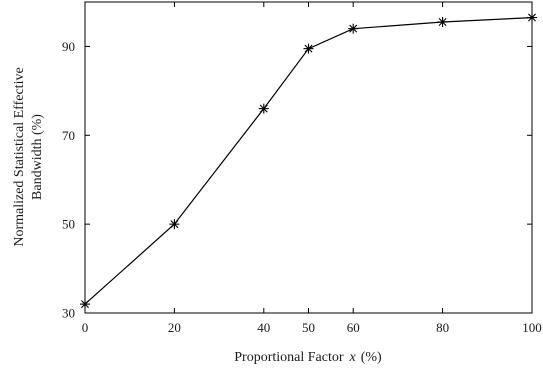 The image size is (543, 377). Describe the element at coordinates (353, 357) in the screenshot. I see `x-axis-variable: x` at that location.